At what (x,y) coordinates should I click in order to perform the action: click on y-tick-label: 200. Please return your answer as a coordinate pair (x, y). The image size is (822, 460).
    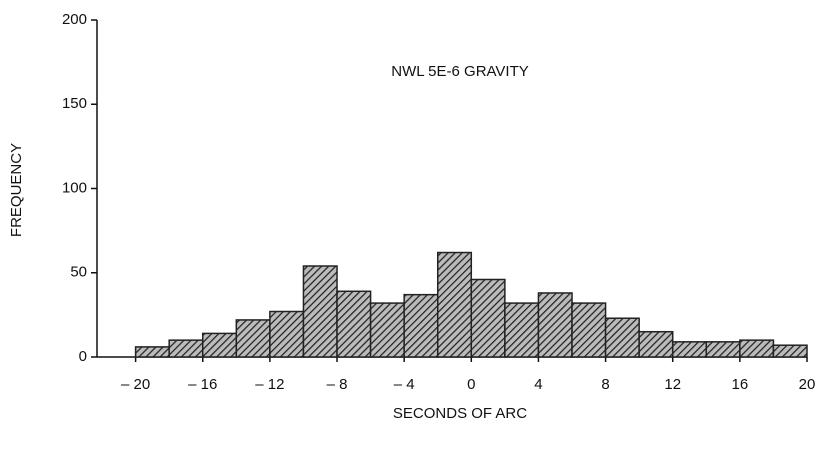
    Looking at the image, I should click on (74, 19).